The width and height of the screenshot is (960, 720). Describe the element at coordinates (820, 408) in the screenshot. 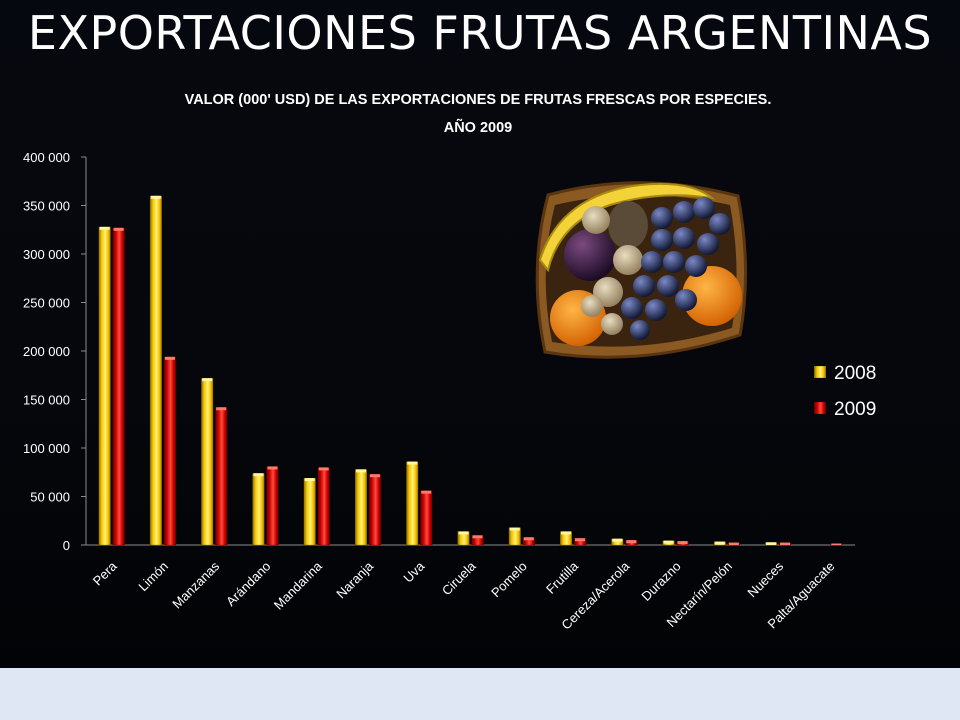

I see `legend-swatch-2009` at that location.